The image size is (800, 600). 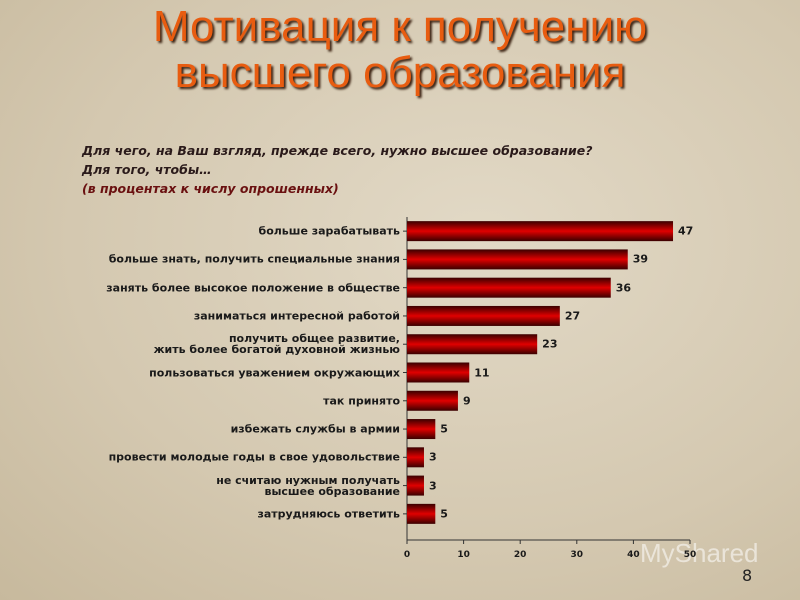 I want to click on y-tick-label: пользоваться уважением окружающих, so click(x=274, y=372).